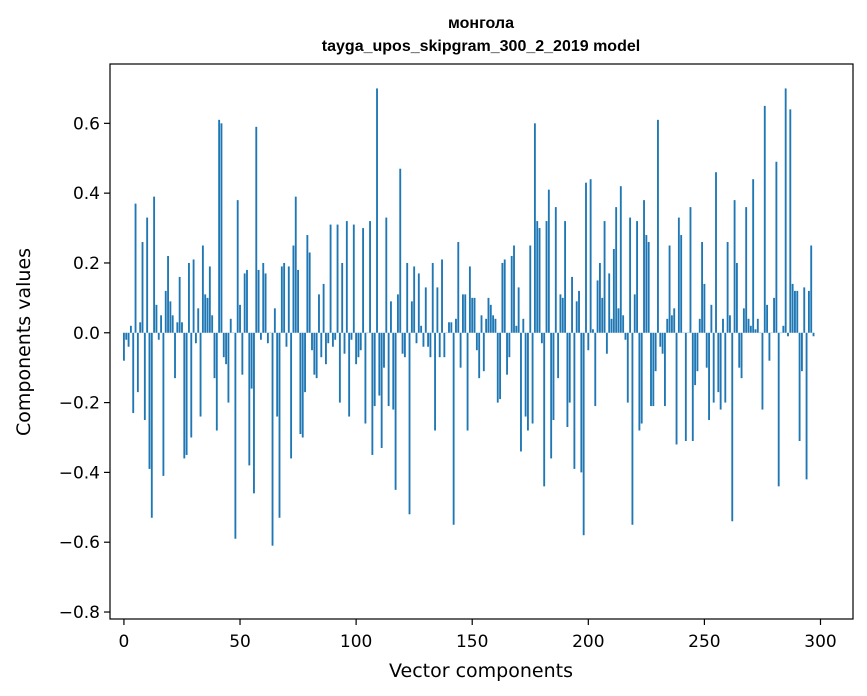  I want to click on y-tick-label: 0.6, so click(86, 124).